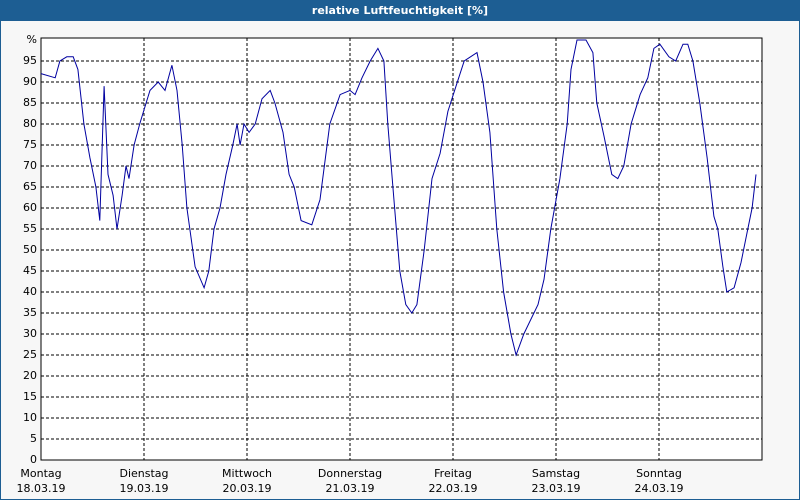 Image resolution: width=800 pixels, height=500 pixels. I want to click on y-tick-label: 10, so click(30, 417).